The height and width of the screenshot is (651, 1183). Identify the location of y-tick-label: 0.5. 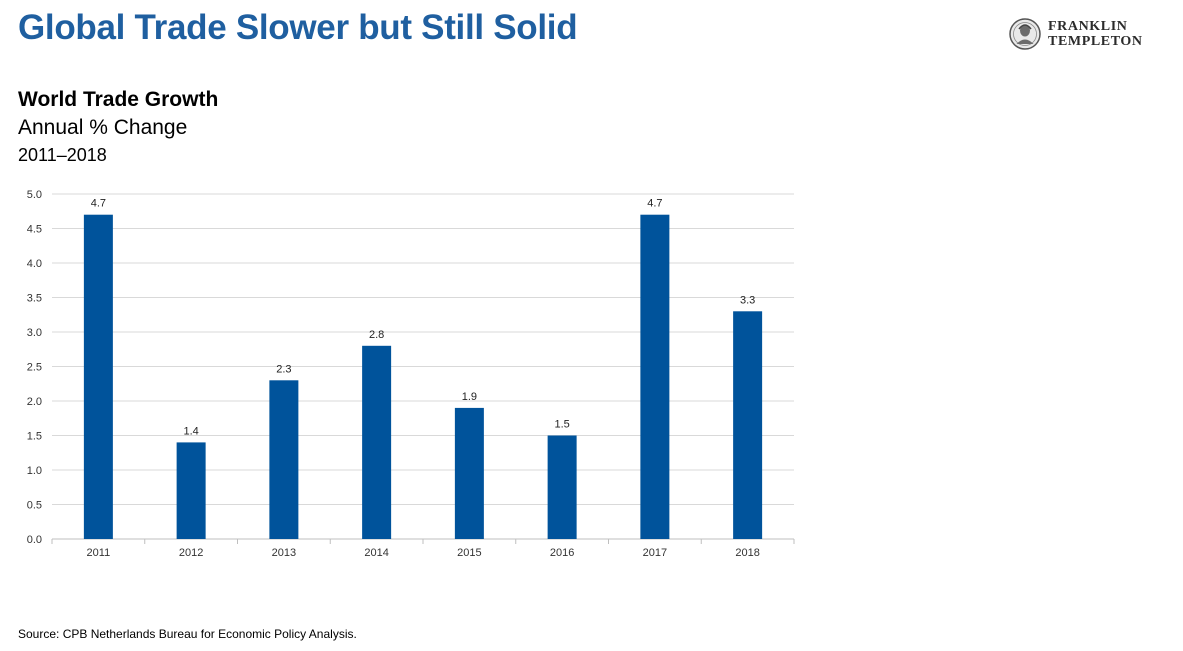
(34, 506).